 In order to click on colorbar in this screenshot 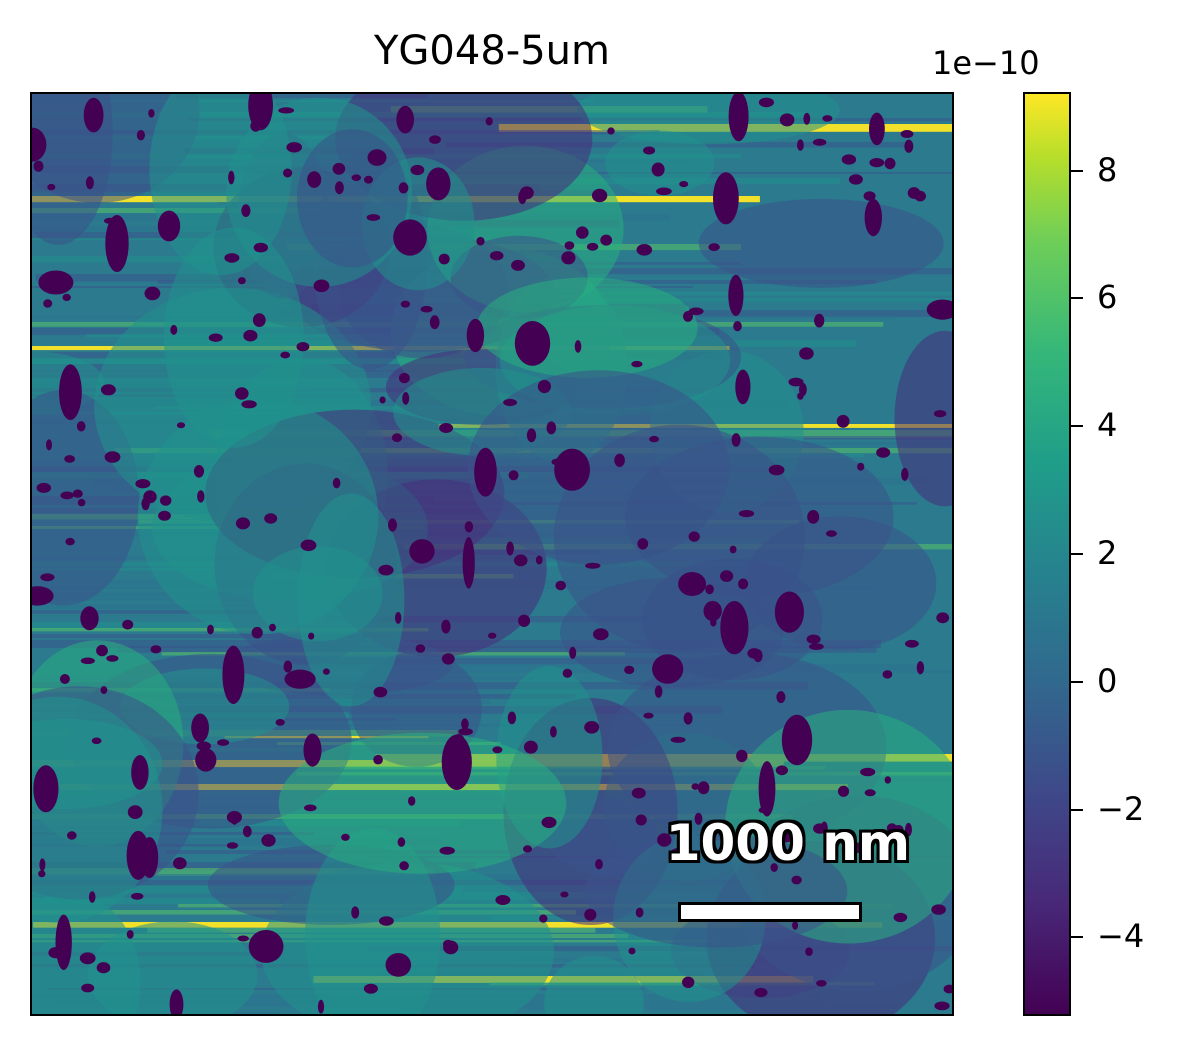, I will do `click(1047, 554)`.